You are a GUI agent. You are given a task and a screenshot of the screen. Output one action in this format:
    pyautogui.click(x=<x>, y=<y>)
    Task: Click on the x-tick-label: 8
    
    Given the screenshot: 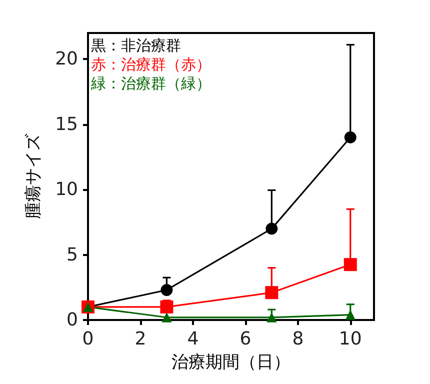 What is the action you would take?
    pyautogui.click(x=298, y=339)
    